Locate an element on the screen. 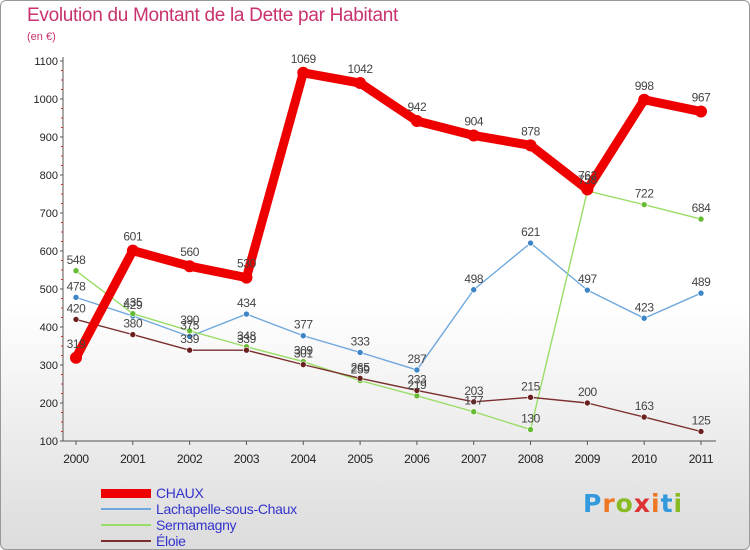 This screenshot has width=750, height=550. legend-item: Sermamagny is located at coordinates (251, 525).